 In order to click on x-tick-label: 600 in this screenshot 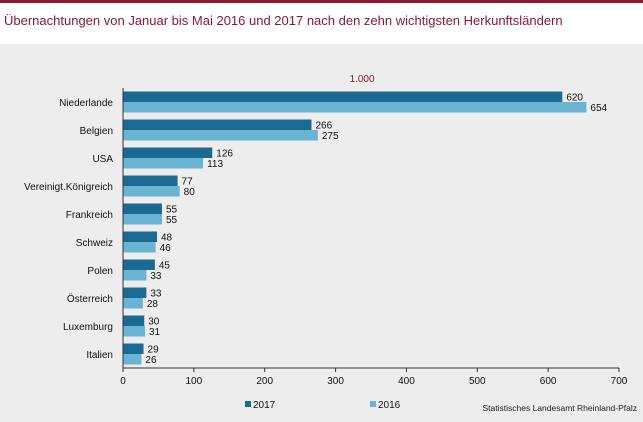, I will do `click(548, 381)`.